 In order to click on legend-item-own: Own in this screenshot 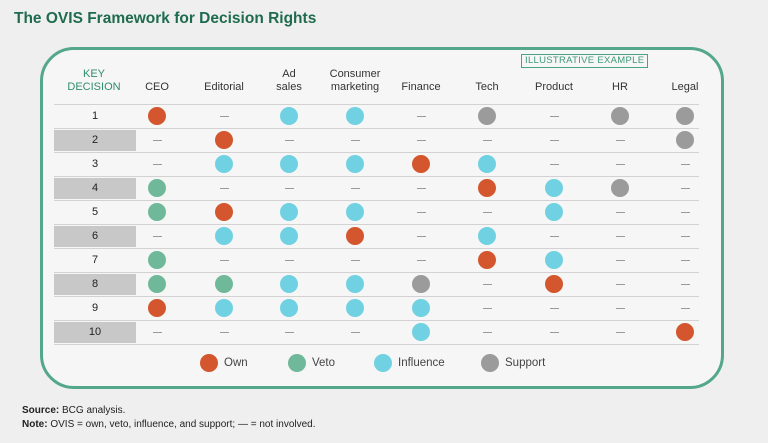, I will do `click(224, 363)`.